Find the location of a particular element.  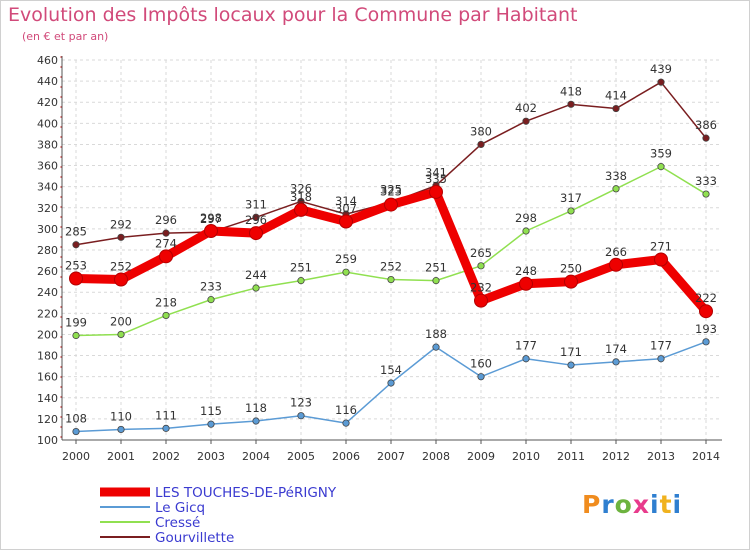

proxiti-logo: Proxiti is located at coordinates (632, 504).